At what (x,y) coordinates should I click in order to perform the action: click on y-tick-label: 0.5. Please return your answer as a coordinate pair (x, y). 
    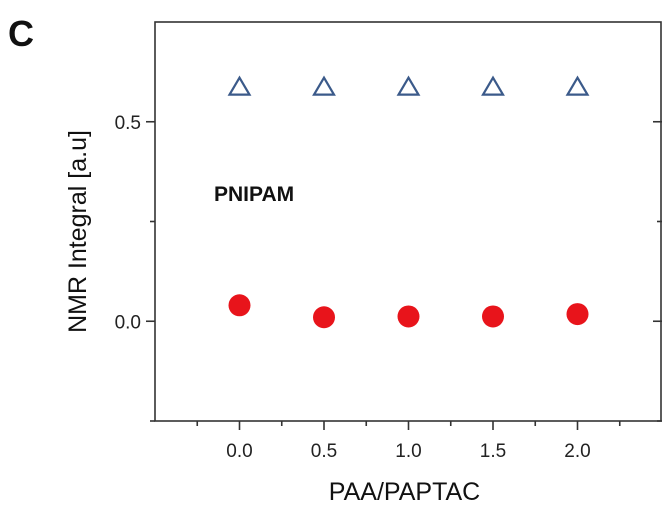
    Looking at the image, I should click on (128, 123).